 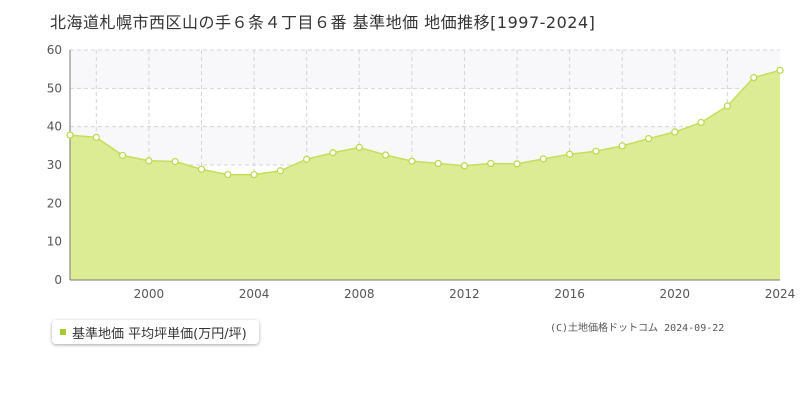 What do you see at coordinates (425, 69) in the screenshot?
I see `chart-band` at bounding box center [425, 69].